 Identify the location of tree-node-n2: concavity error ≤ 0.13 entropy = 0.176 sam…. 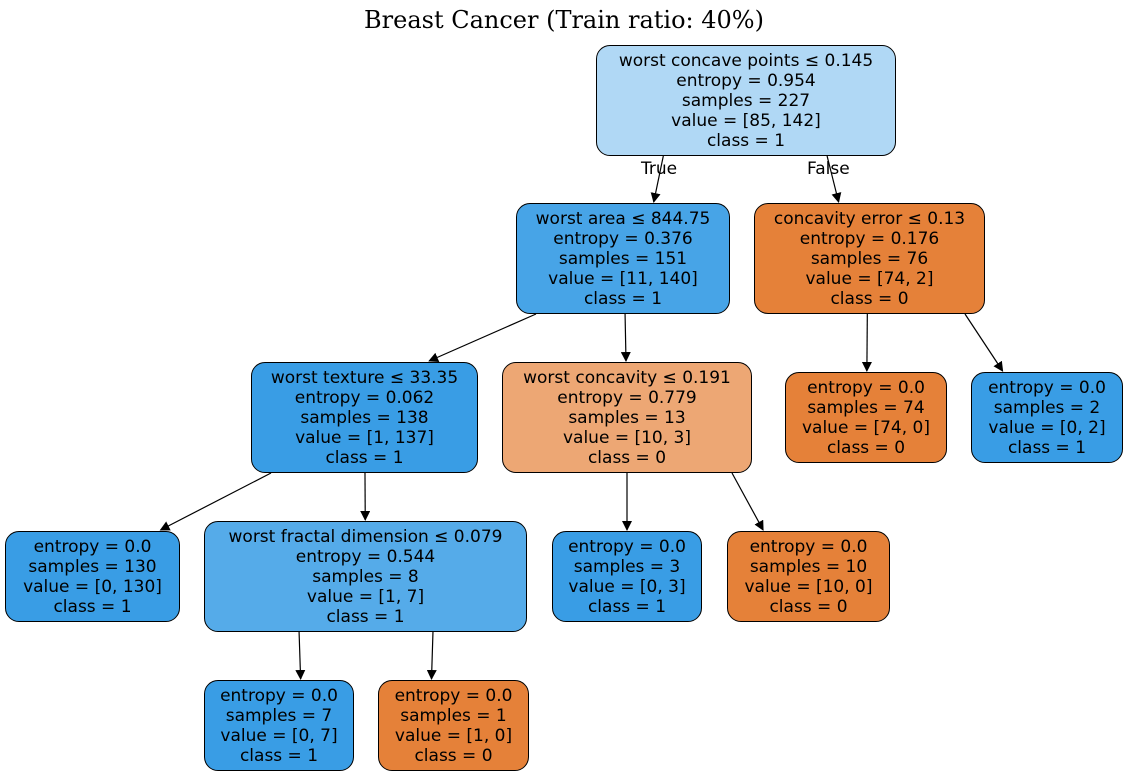
(869, 258).